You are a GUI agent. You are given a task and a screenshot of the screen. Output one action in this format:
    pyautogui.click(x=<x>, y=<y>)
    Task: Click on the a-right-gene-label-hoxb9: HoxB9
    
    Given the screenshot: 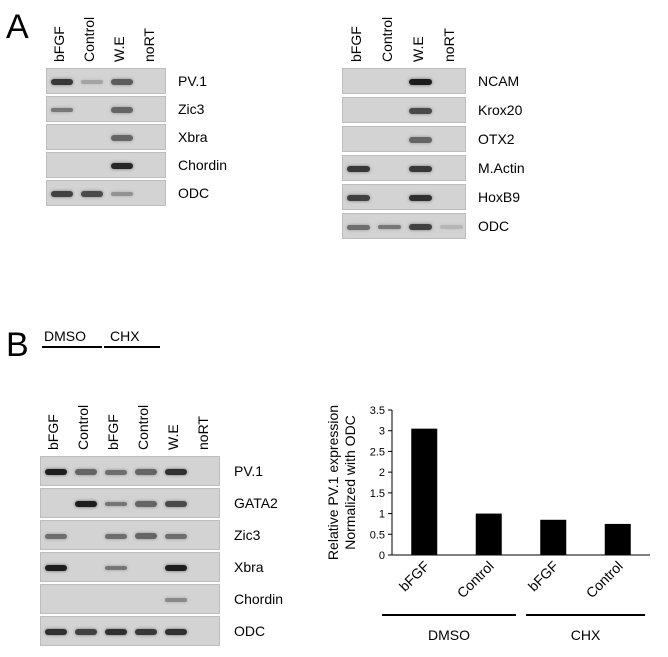 What is the action you would take?
    pyautogui.click(x=499, y=197)
    